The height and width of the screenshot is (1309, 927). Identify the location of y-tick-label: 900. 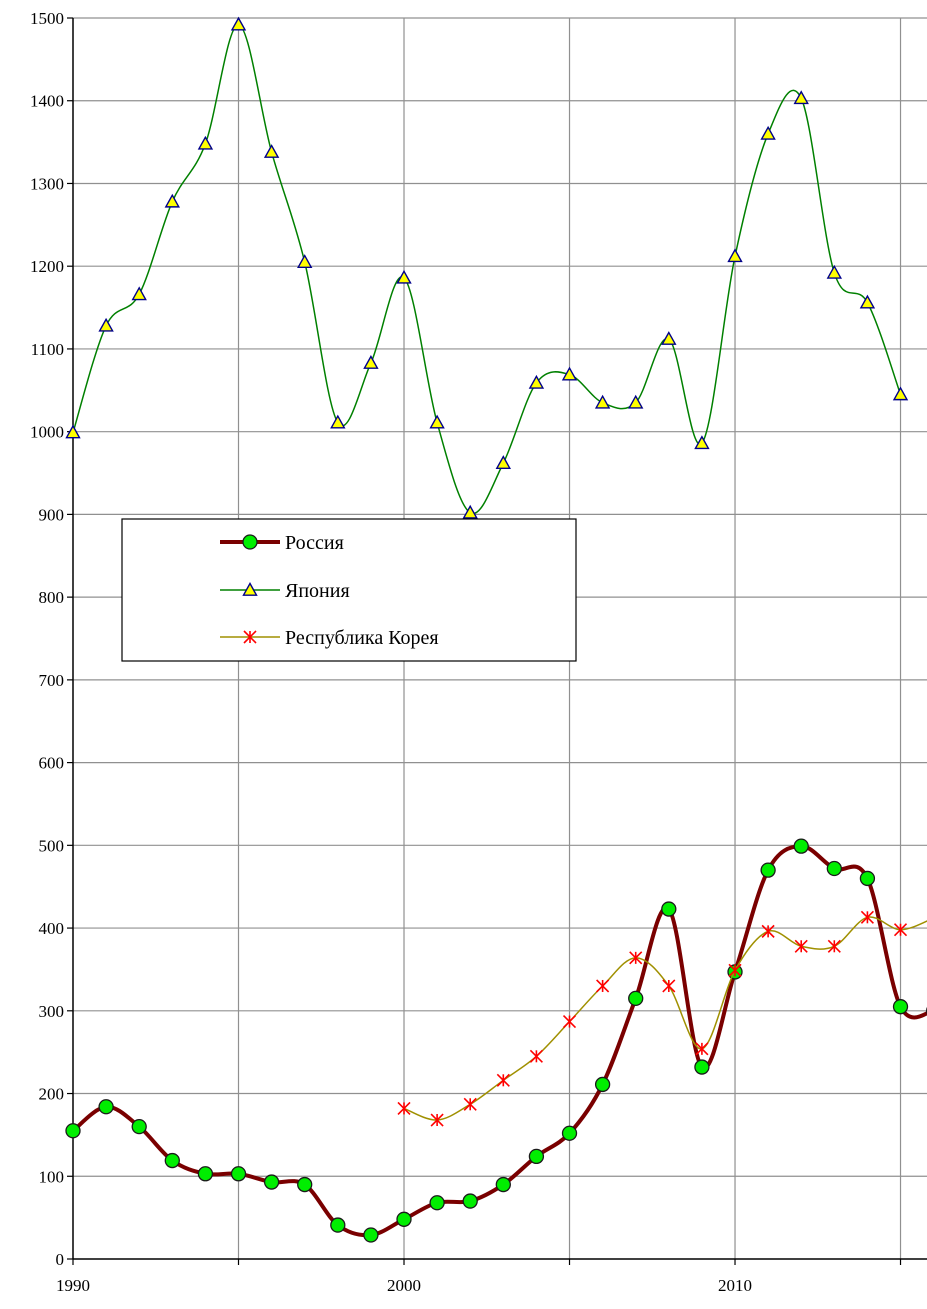
(52, 514).